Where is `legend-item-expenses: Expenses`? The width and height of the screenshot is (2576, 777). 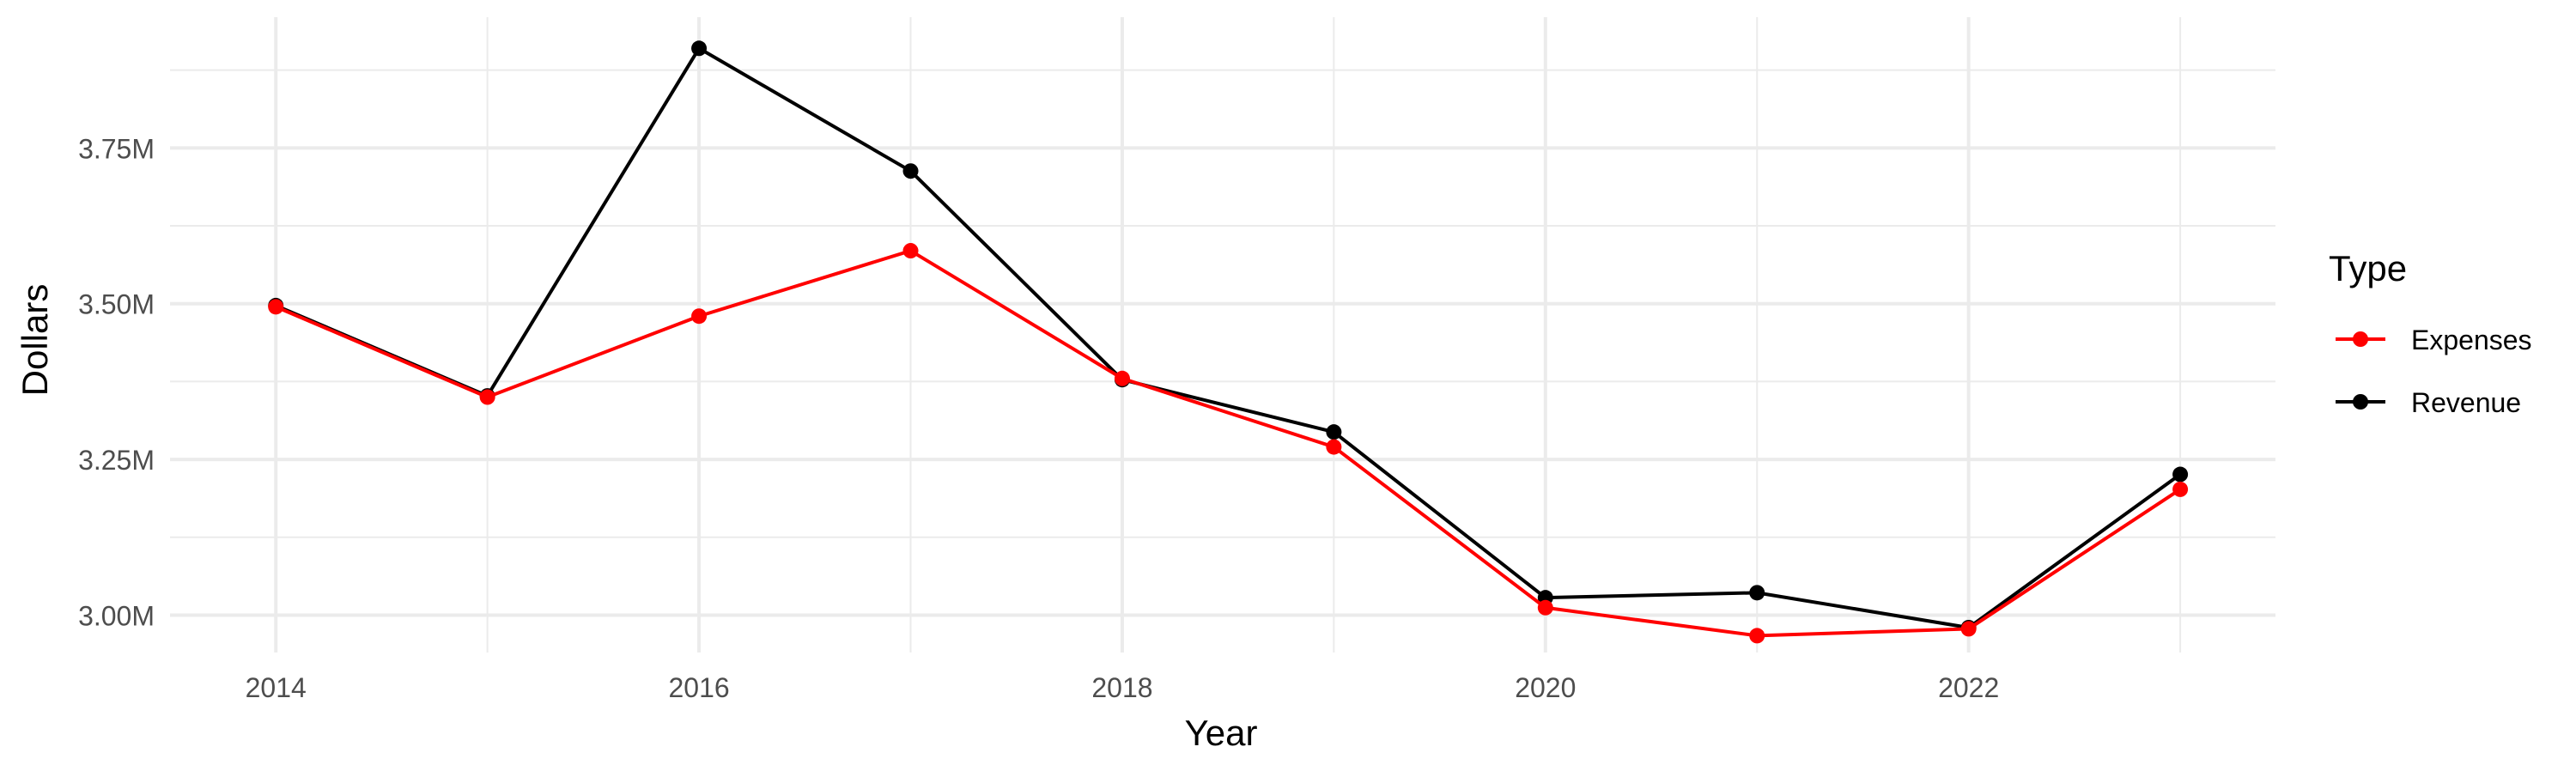 legend-item-expenses: Expenses is located at coordinates (2434, 340).